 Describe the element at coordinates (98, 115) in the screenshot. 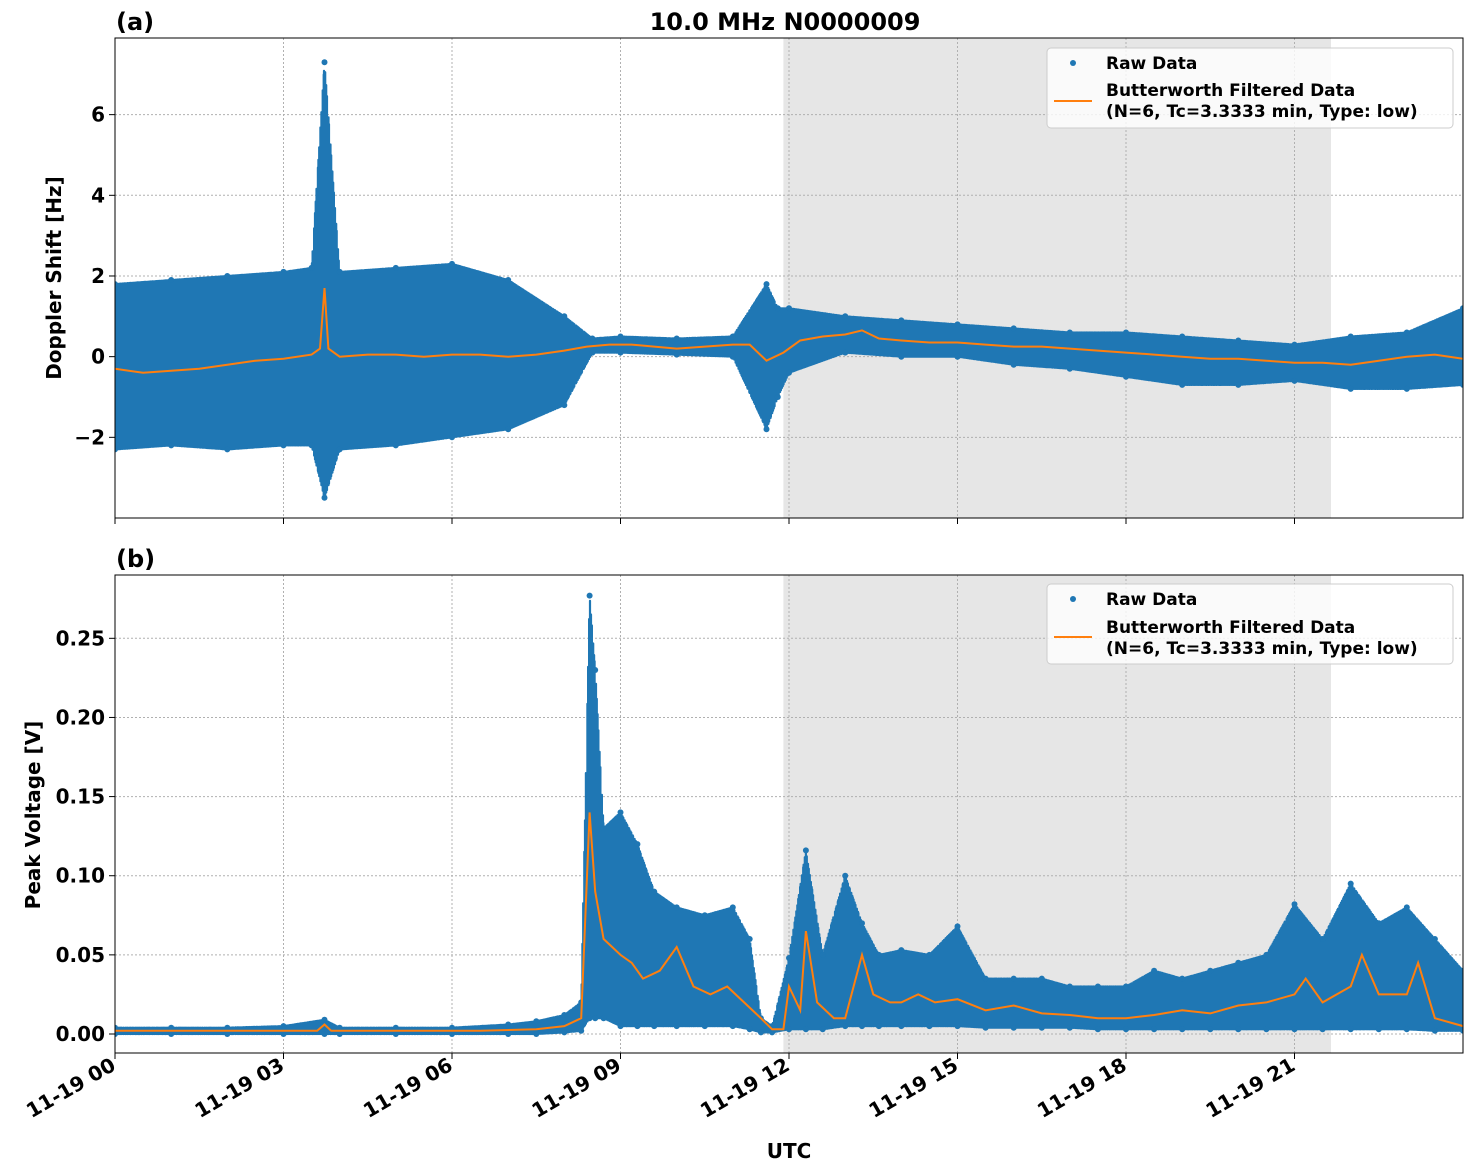

I see `y-tick-label: 6` at that location.